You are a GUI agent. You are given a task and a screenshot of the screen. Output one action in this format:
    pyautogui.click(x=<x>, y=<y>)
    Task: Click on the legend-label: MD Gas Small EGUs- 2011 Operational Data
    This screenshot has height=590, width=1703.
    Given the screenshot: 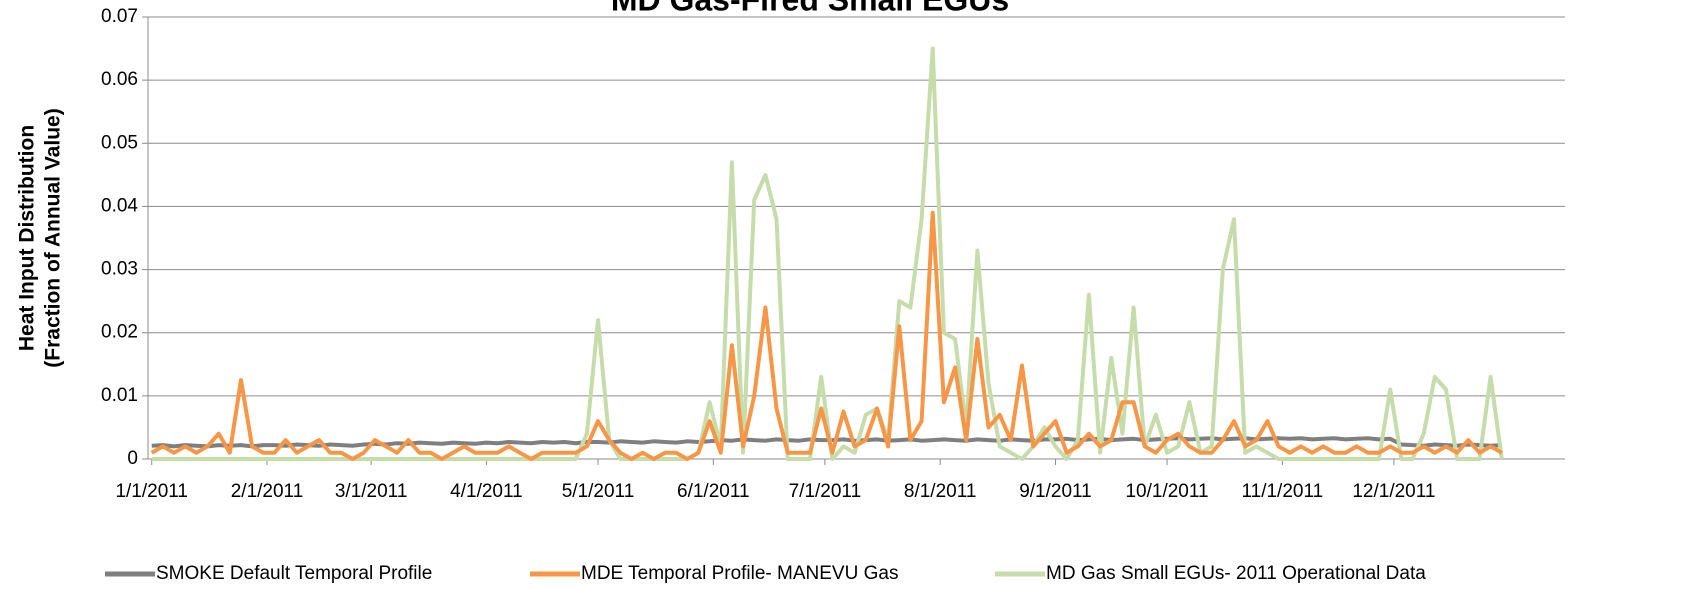 What is the action you would take?
    pyautogui.click(x=1236, y=573)
    